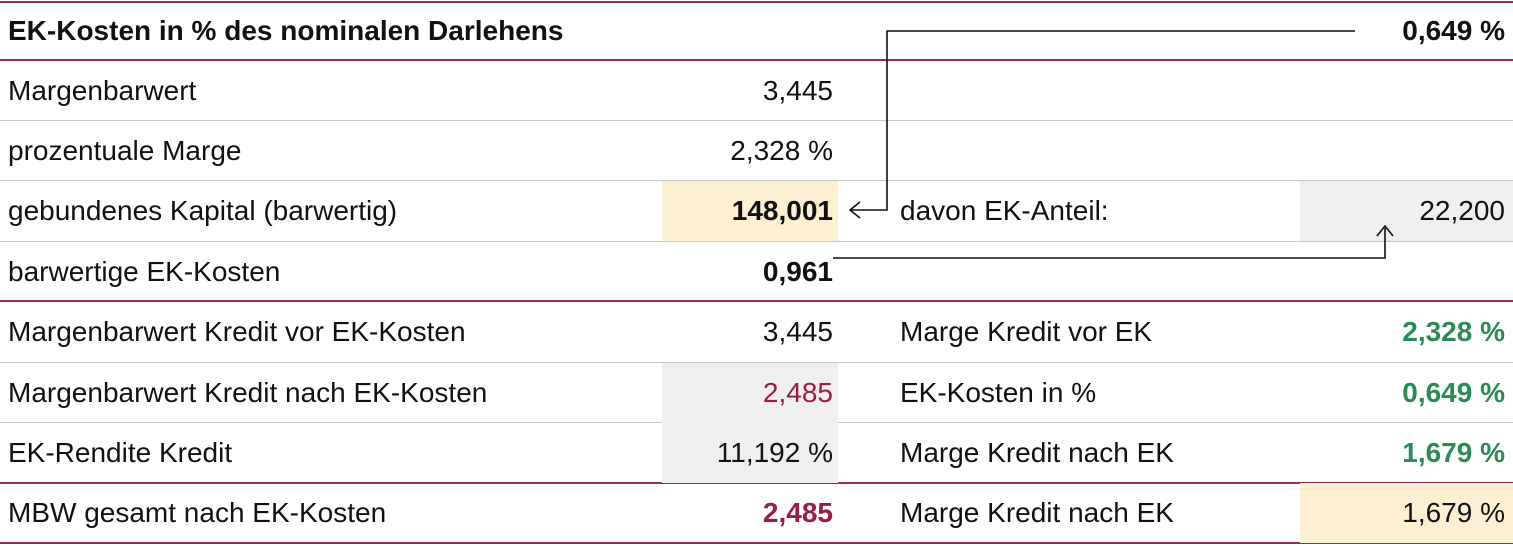  I want to click on row-value: 11,192 %, so click(750, 453).